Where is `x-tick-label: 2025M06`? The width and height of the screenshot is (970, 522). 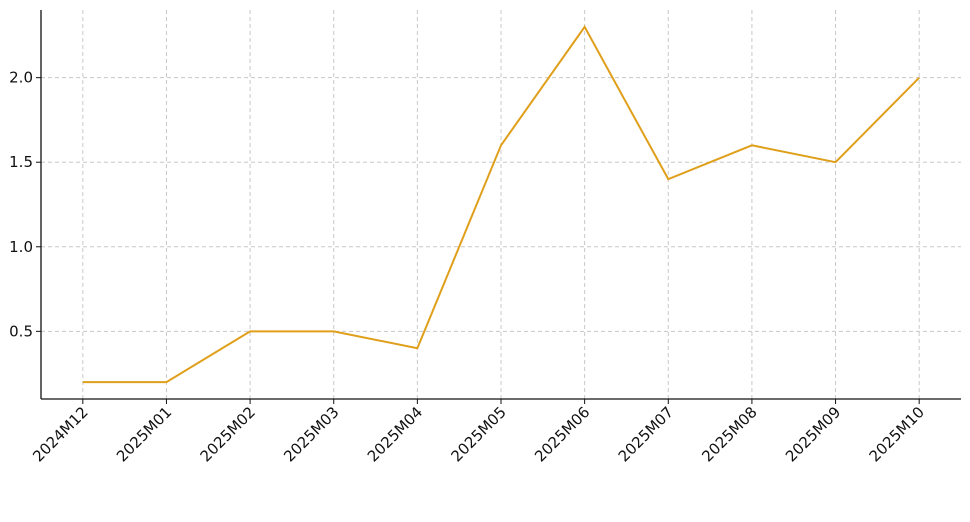
x-tick-label: 2025M06 is located at coordinates (562, 434).